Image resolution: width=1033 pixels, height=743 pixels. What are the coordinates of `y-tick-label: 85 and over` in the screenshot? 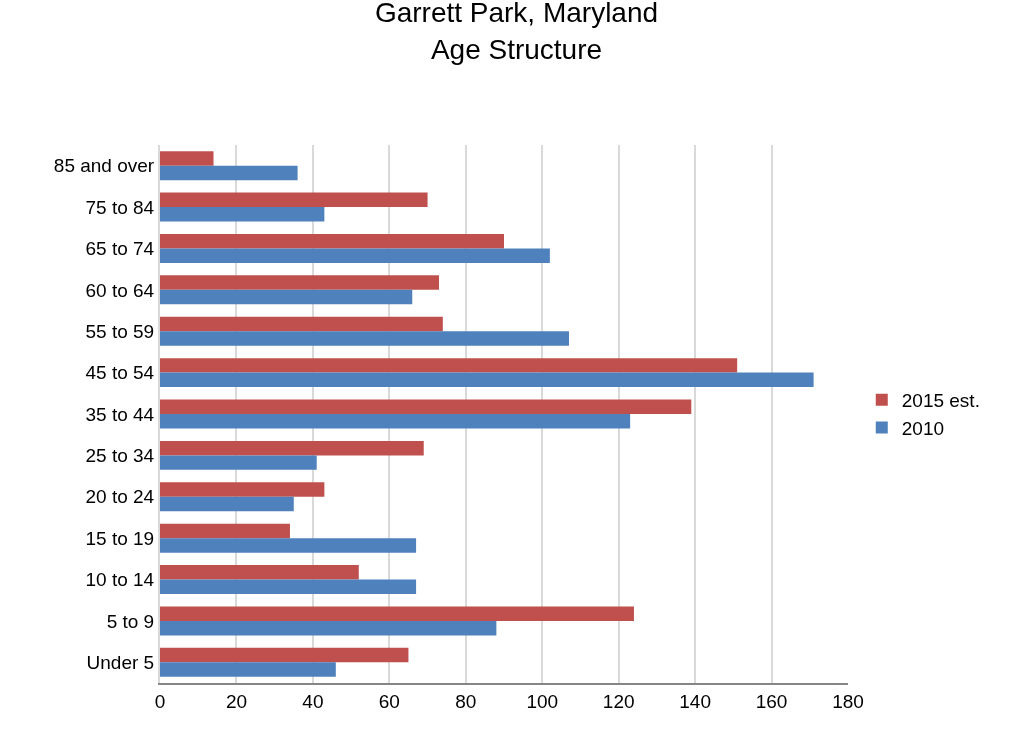 It's located at (104, 166).